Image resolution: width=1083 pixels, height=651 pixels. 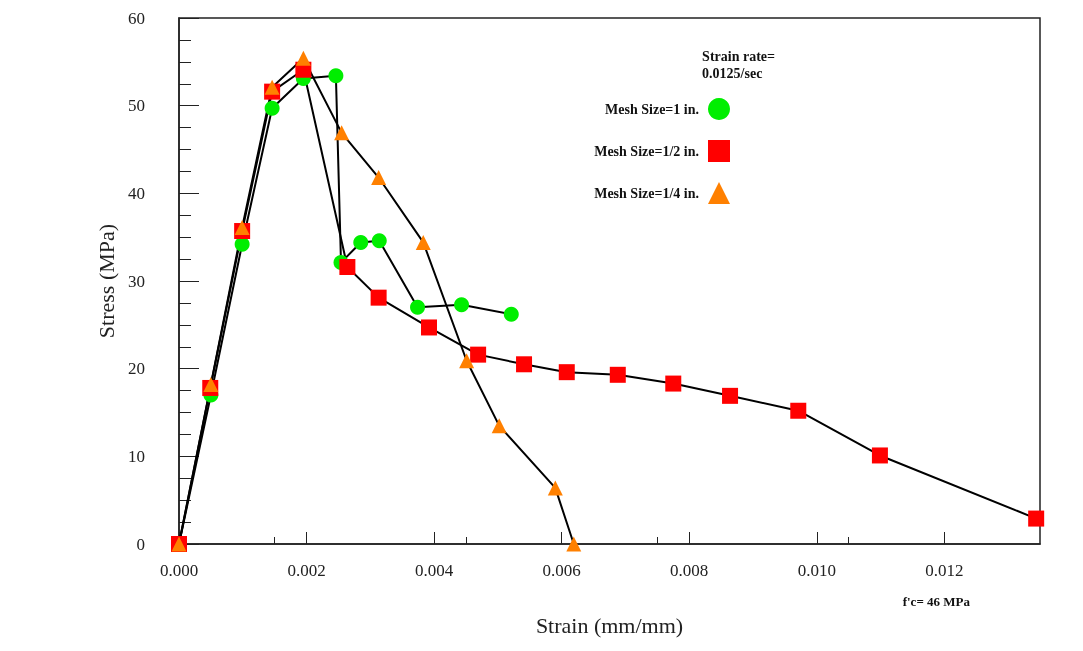 I want to click on y-tick-label: 20, so click(x=136, y=369).